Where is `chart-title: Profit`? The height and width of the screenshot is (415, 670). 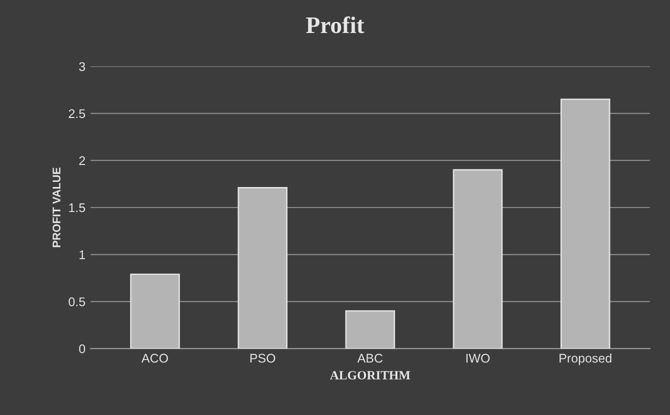 chart-title: Profit is located at coordinates (335, 25).